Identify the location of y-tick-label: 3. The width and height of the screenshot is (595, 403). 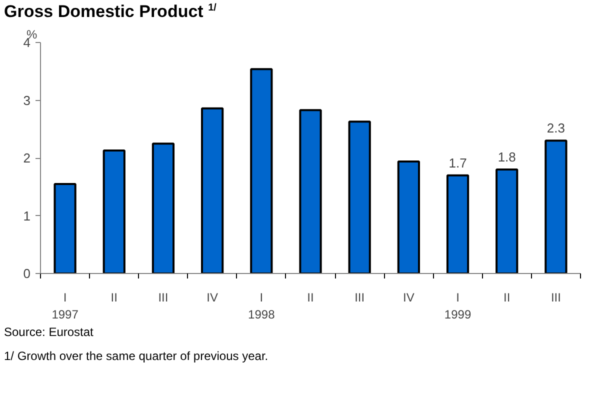
(27, 100).